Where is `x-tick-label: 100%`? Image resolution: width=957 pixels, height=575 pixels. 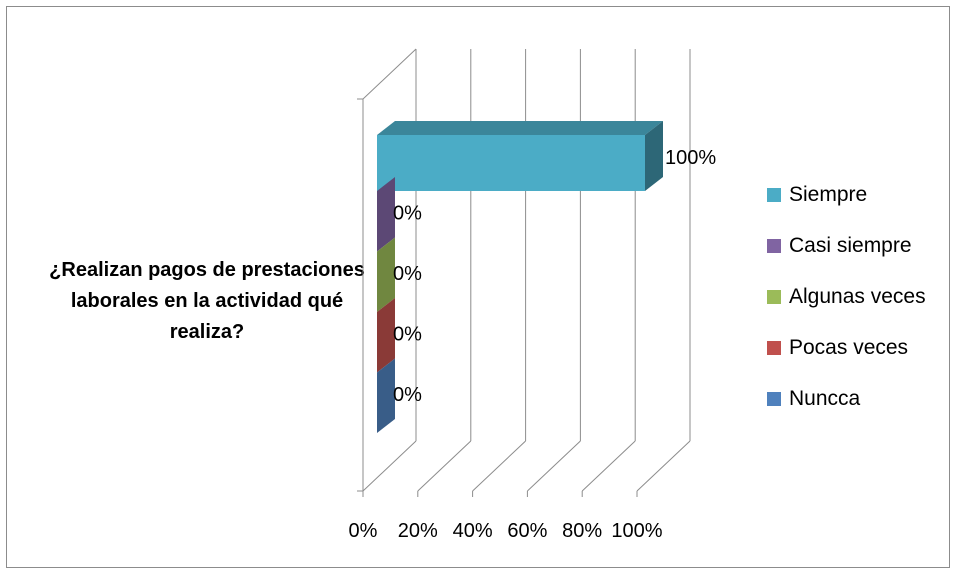 x-tick-label: 100% is located at coordinates (636, 531).